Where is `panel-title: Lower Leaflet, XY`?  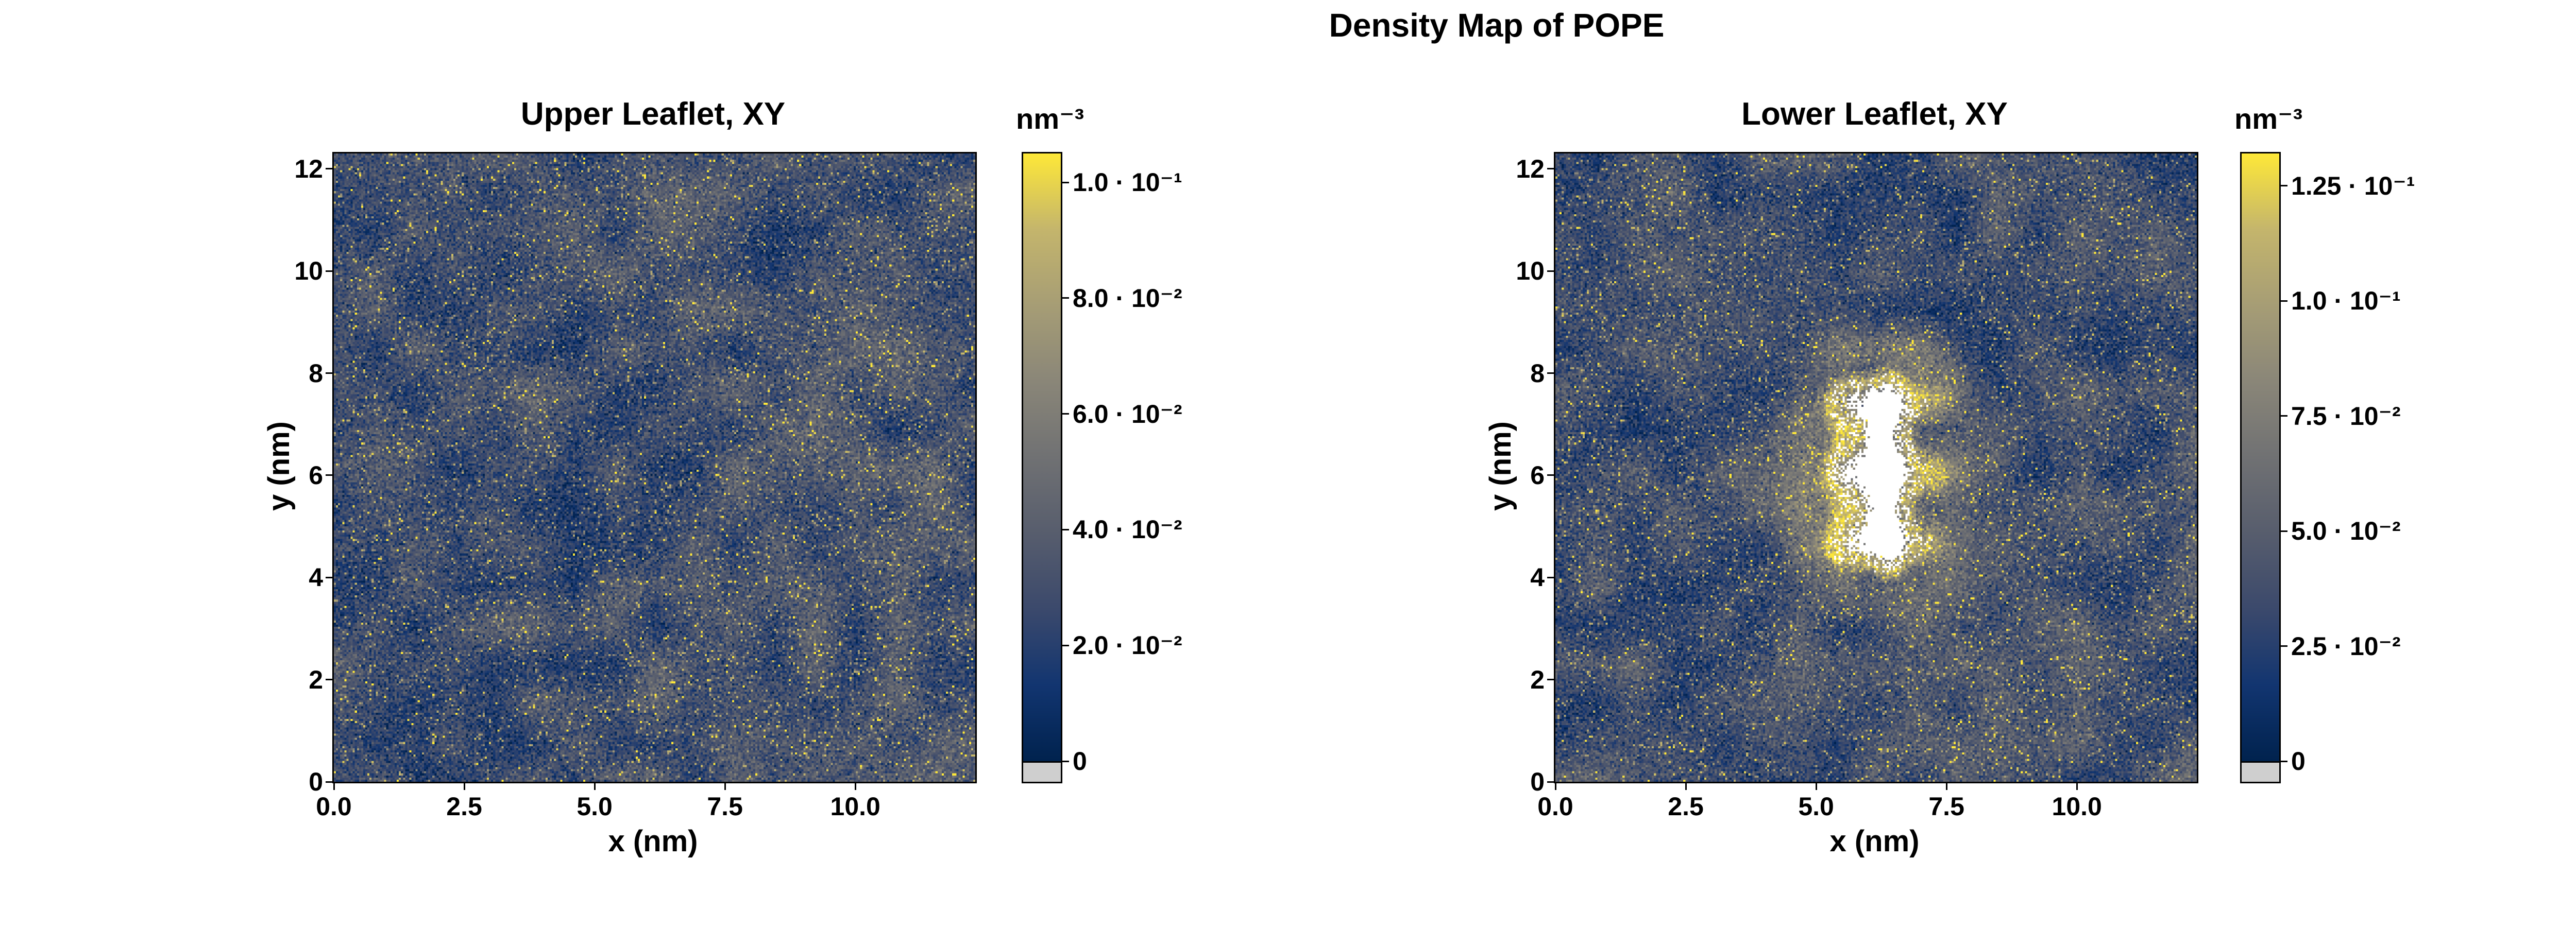
panel-title: Lower Leaflet, XY is located at coordinates (1874, 114).